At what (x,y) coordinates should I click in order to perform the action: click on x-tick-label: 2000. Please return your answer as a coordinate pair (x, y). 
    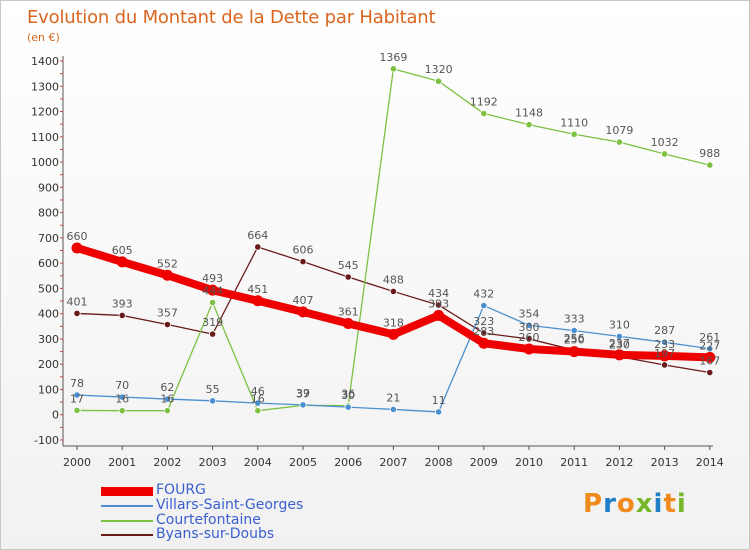
    Looking at the image, I should click on (77, 462).